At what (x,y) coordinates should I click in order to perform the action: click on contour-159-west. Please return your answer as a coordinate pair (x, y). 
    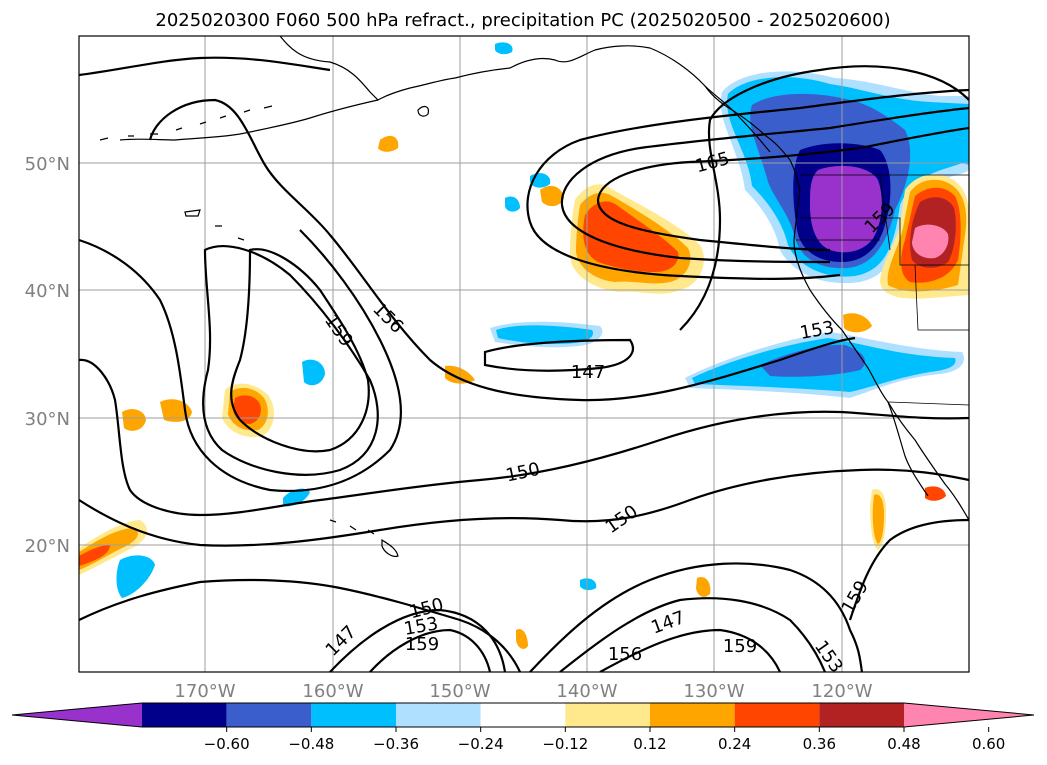
    Looking at the image, I should click on (300, 350).